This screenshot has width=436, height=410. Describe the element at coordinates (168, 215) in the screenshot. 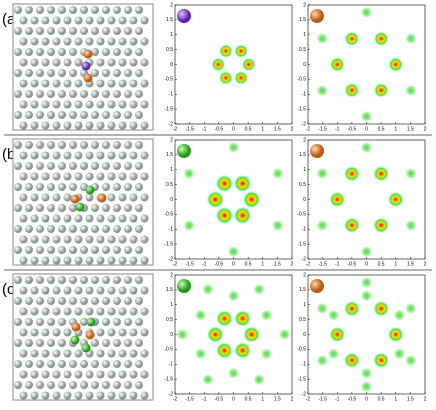

I see `y-tick-label: -0.5` at that location.